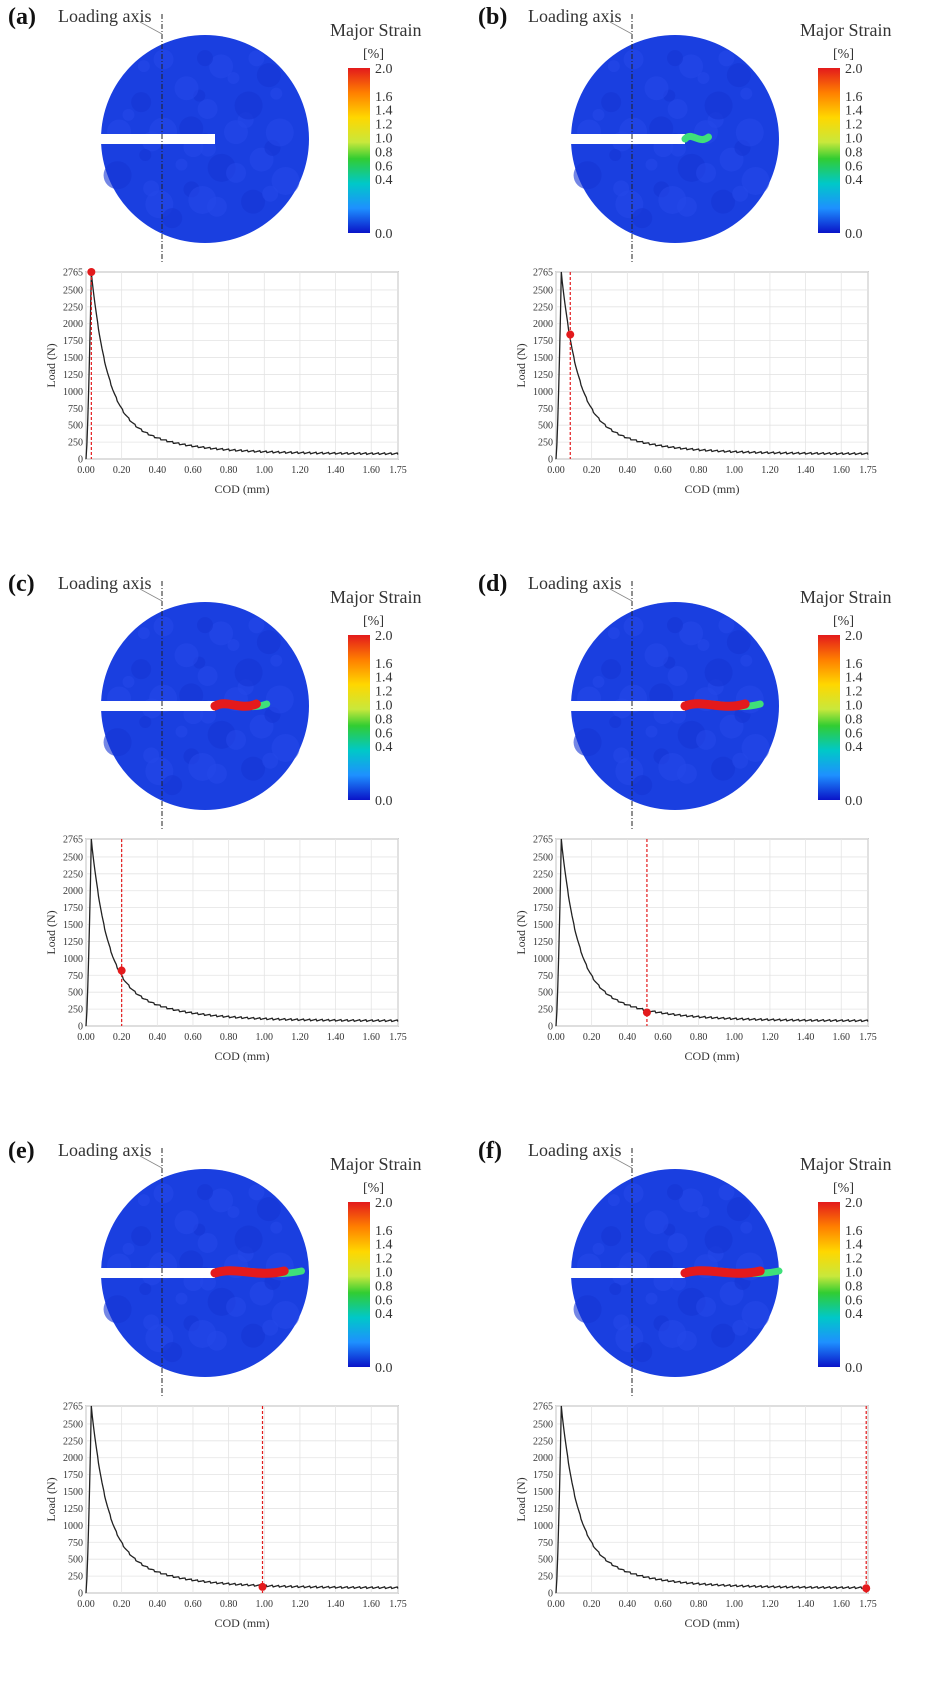 This screenshot has width=943, height=1701. What do you see at coordinates (73, 840) in the screenshot?
I see `y-tick-label: 2765` at bounding box center [73, 840].